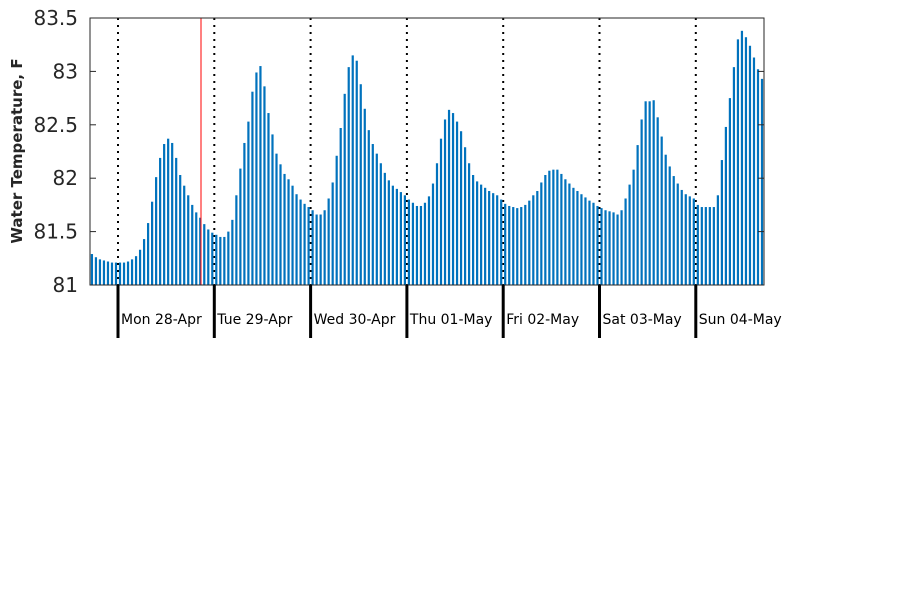  What do you see at coordinates (542, 320) in the screenshot?
I see `day-label: Fri 02-May` at bounding box center [542, 320].